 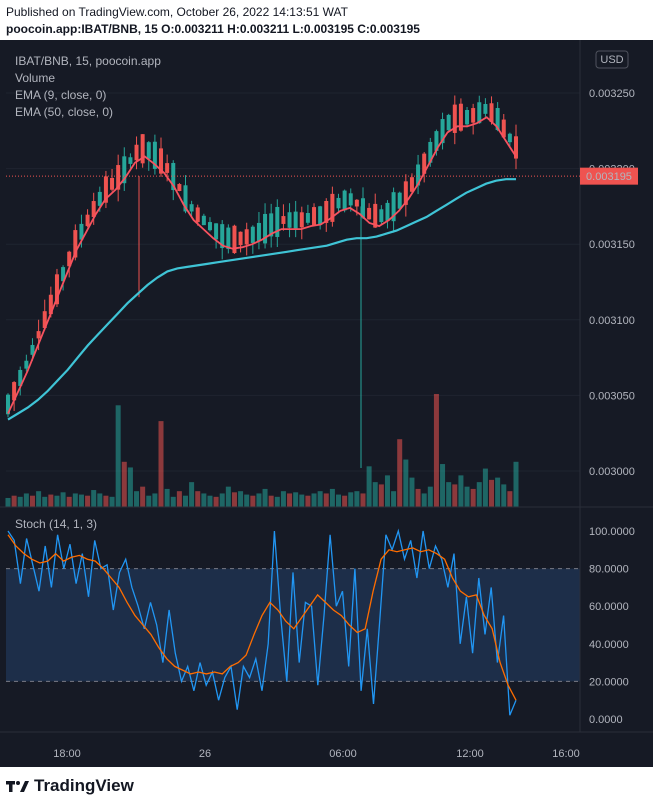 I want to click on legend-ema50: EMA (50, close, 0), so click(x=64, y=112).